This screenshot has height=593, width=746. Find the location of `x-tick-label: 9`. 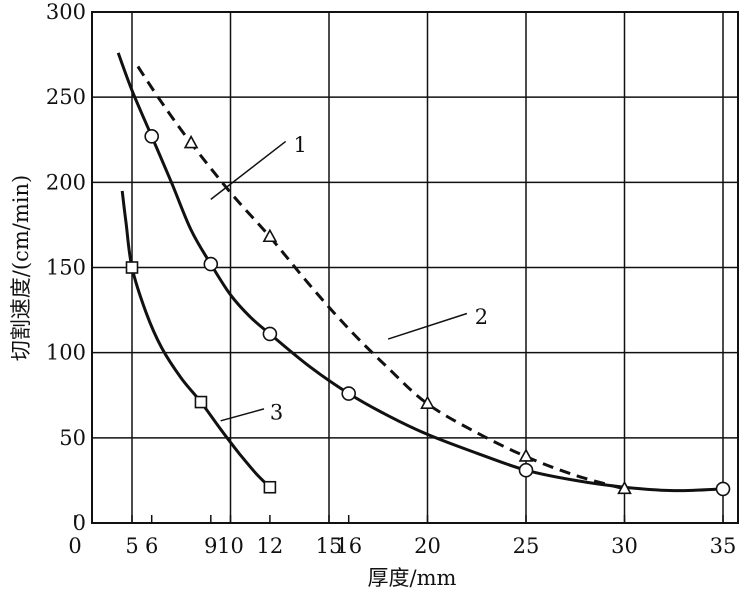

x-tick-label: 9 is located at coordinates (210, 546).